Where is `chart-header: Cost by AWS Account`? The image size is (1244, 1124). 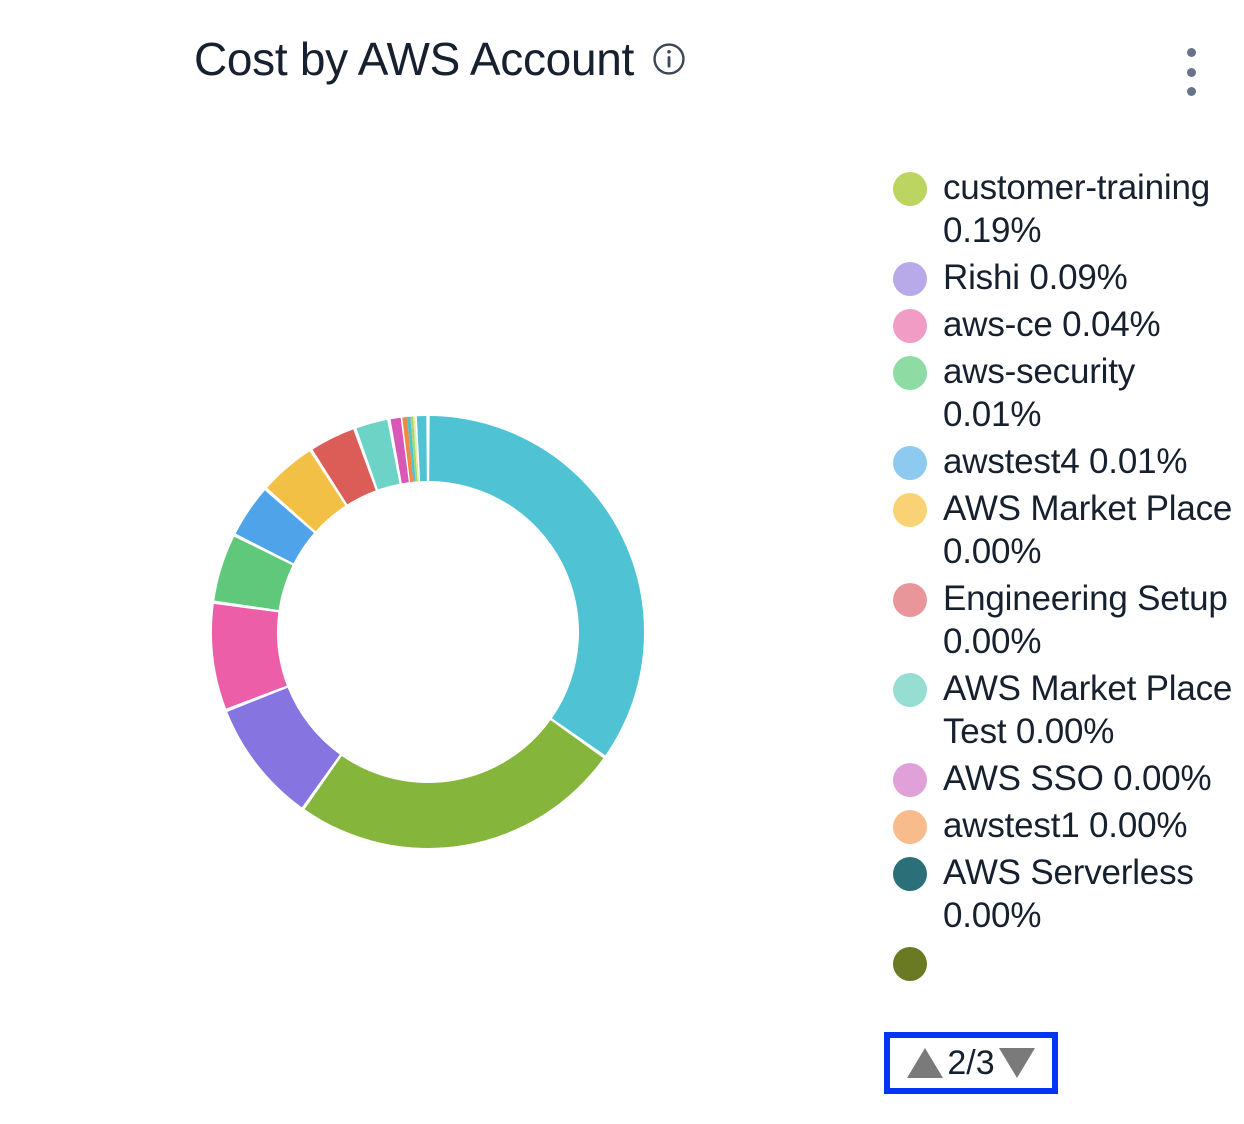 chart-header: Cost by AWS Account is located at coordinates (622, 70).